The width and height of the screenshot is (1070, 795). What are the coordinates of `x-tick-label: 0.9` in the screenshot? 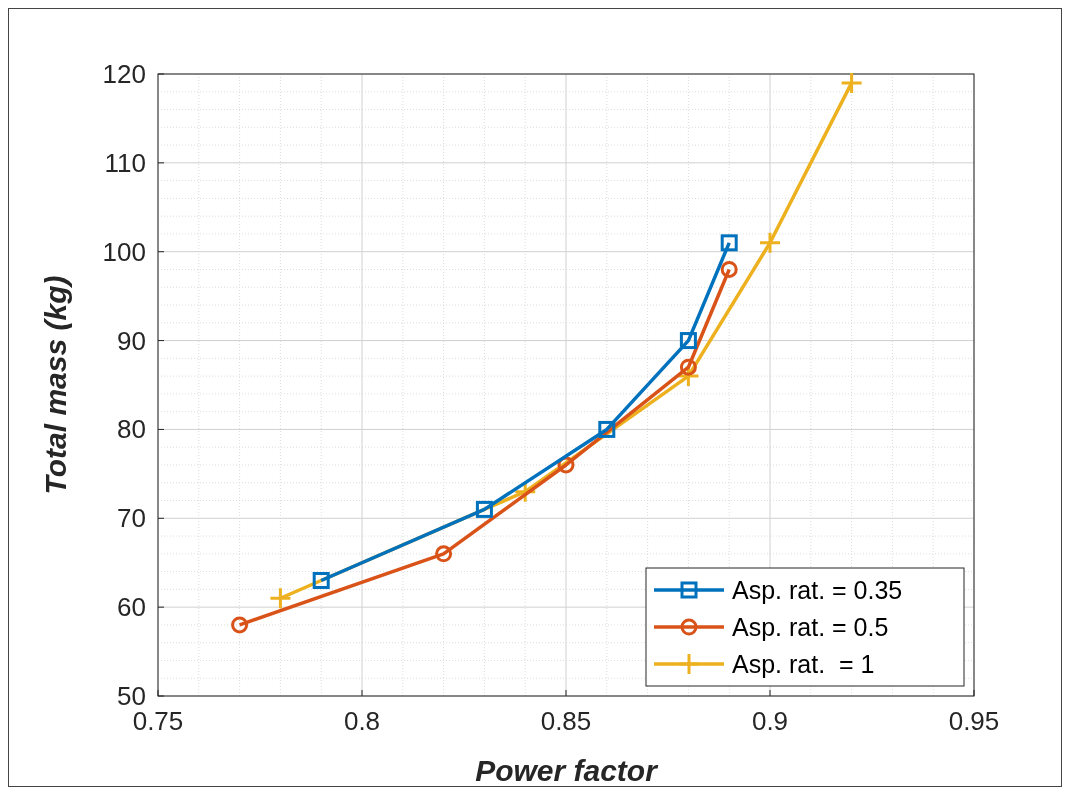 It's located at (770, 721).